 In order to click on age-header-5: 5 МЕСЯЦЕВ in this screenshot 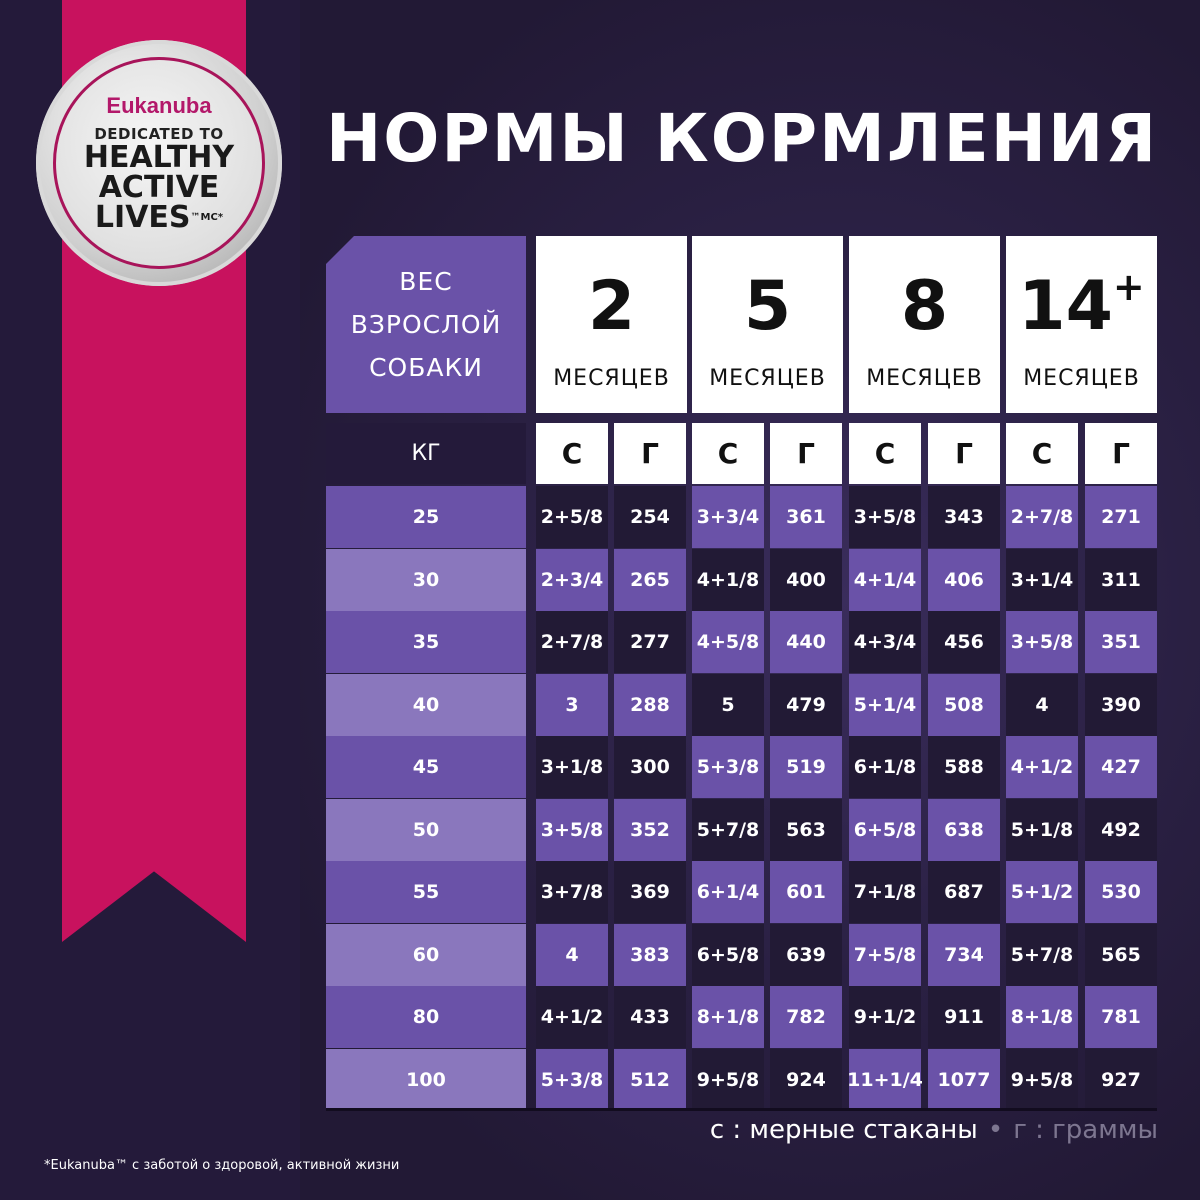, I will do `click(767, 324)`.